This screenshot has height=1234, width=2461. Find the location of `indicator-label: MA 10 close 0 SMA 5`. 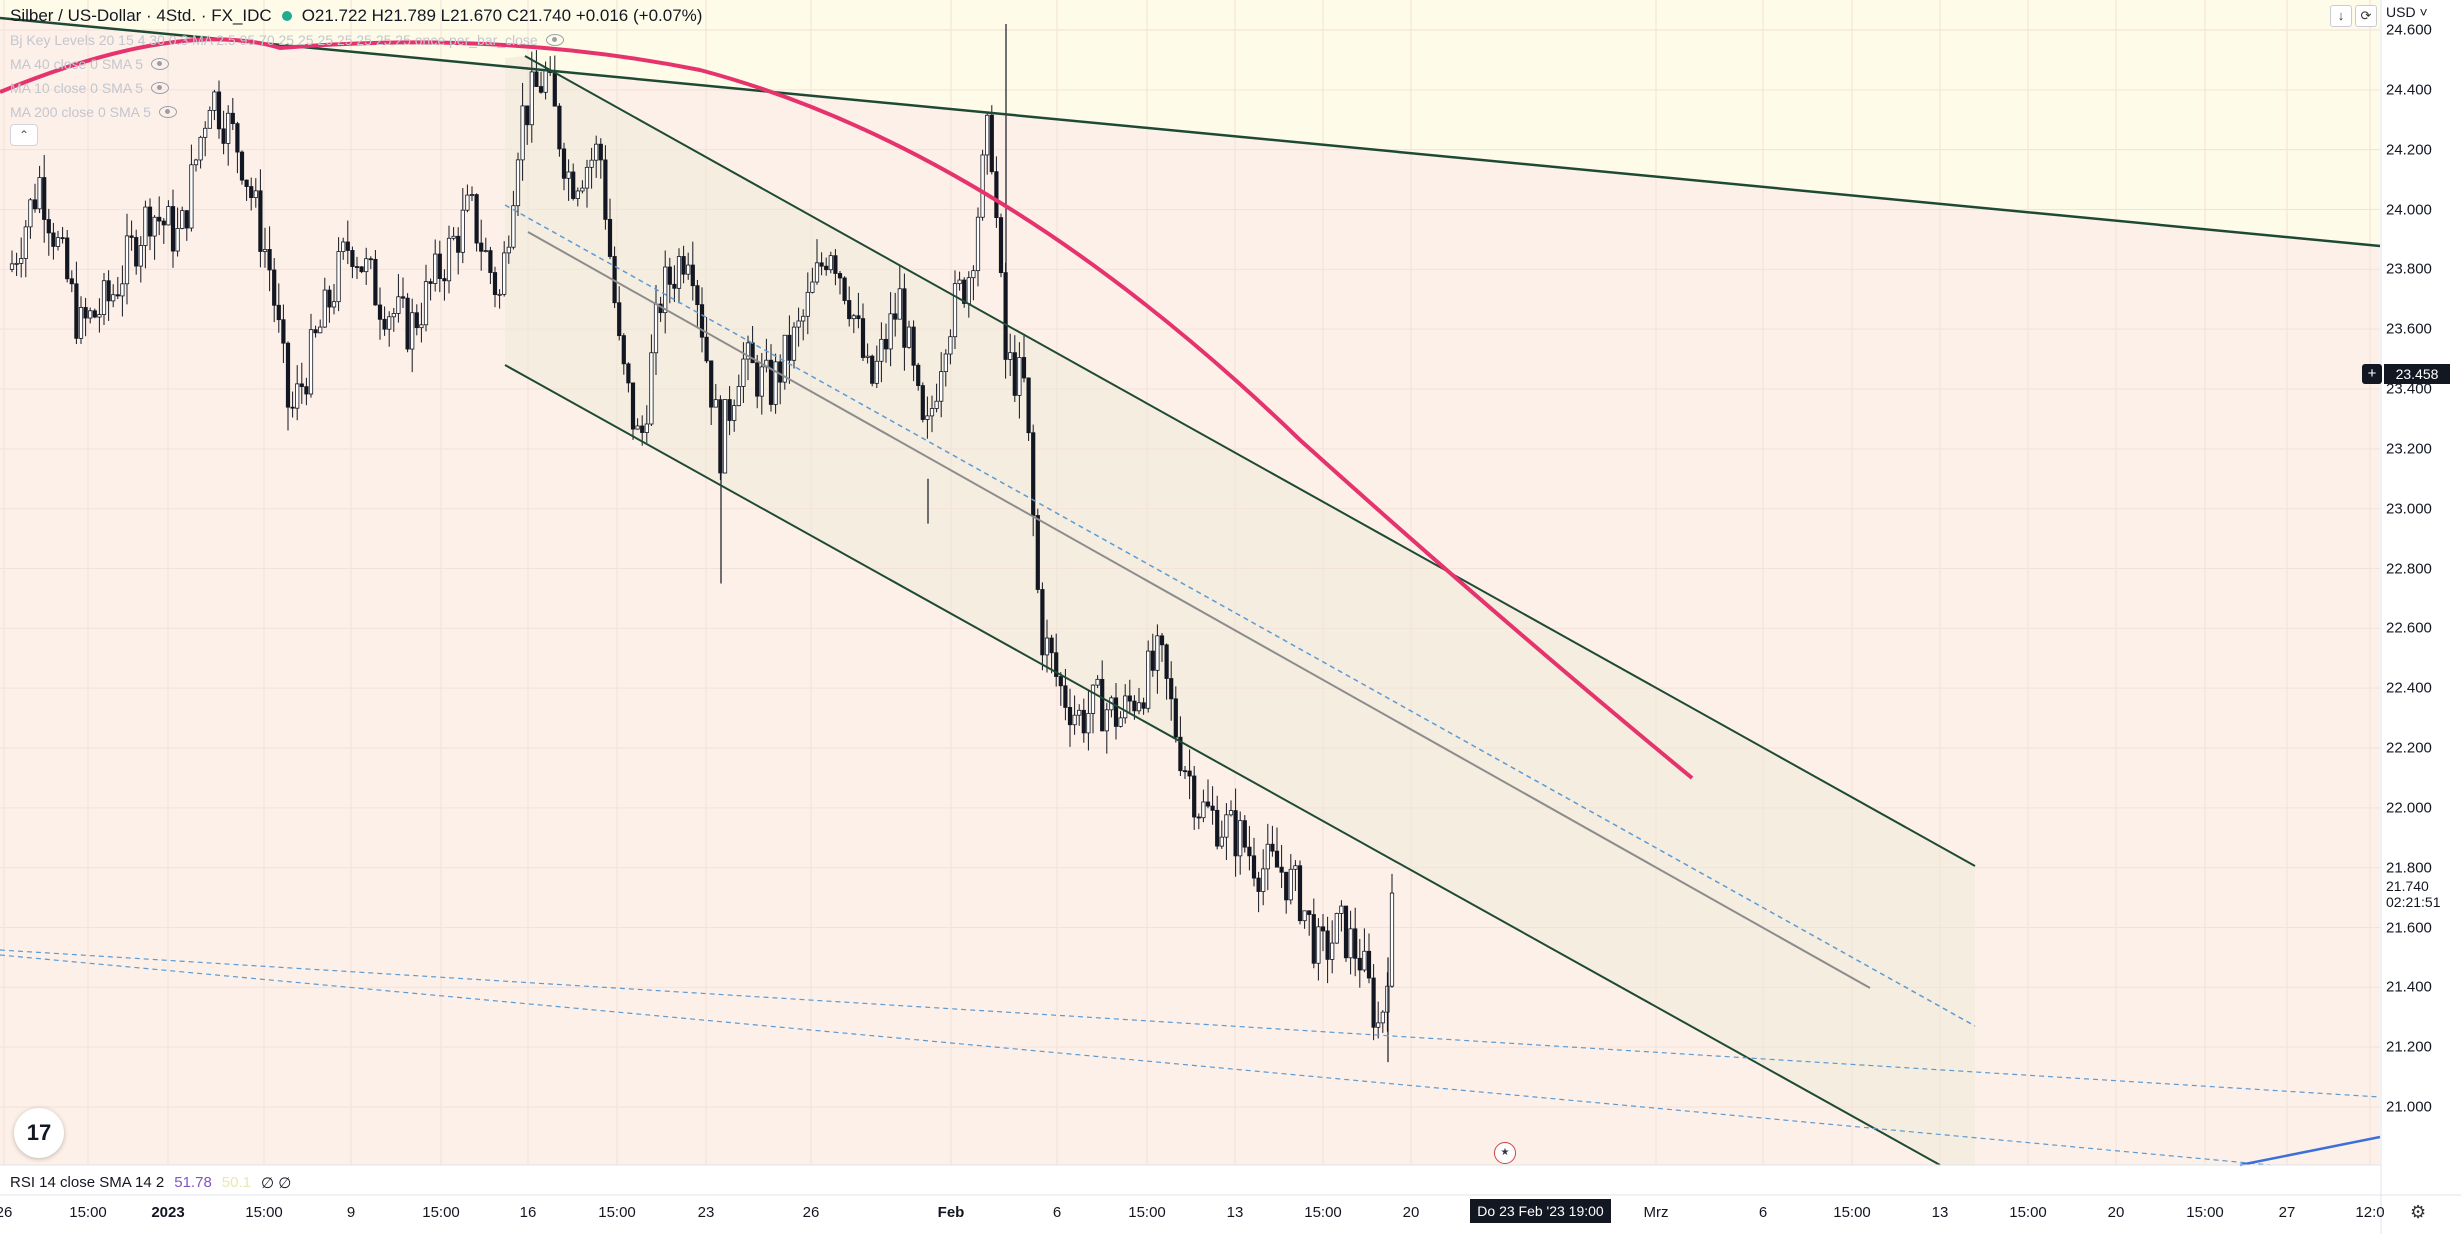

indicator-label: MA 10 close 0 SMA 5 is located at coordinates (77, 88).